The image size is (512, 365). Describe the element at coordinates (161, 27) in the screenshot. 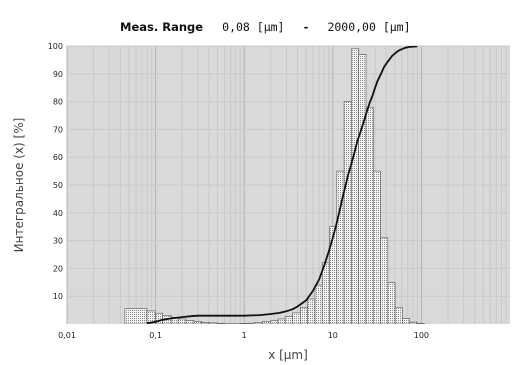

I see `title-label: Meas. Range` at that location.